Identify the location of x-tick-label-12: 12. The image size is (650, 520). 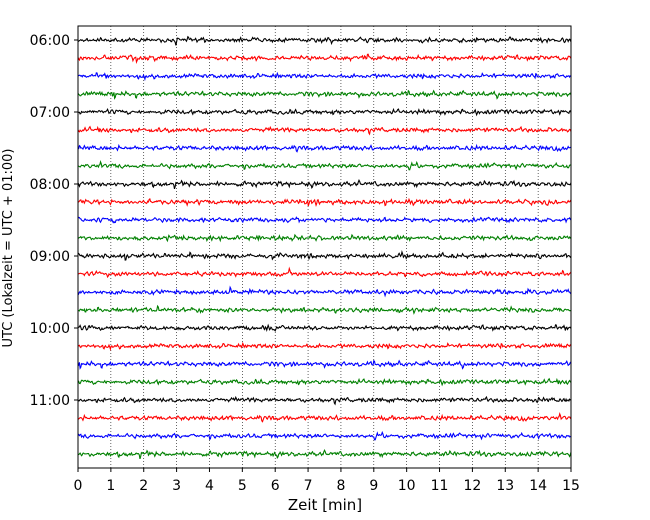
(472, 486).